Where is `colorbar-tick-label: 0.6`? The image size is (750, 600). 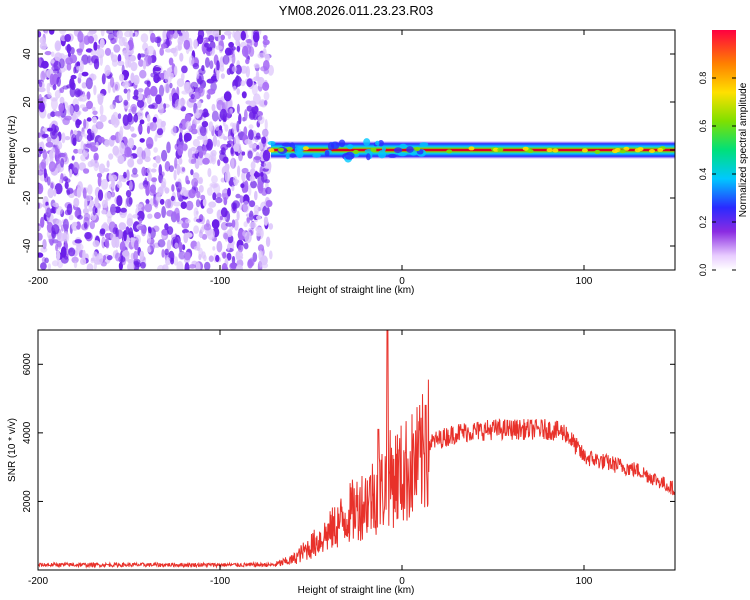 colorbar-tick-label: 0.6 is located at coordinates (703, 126).